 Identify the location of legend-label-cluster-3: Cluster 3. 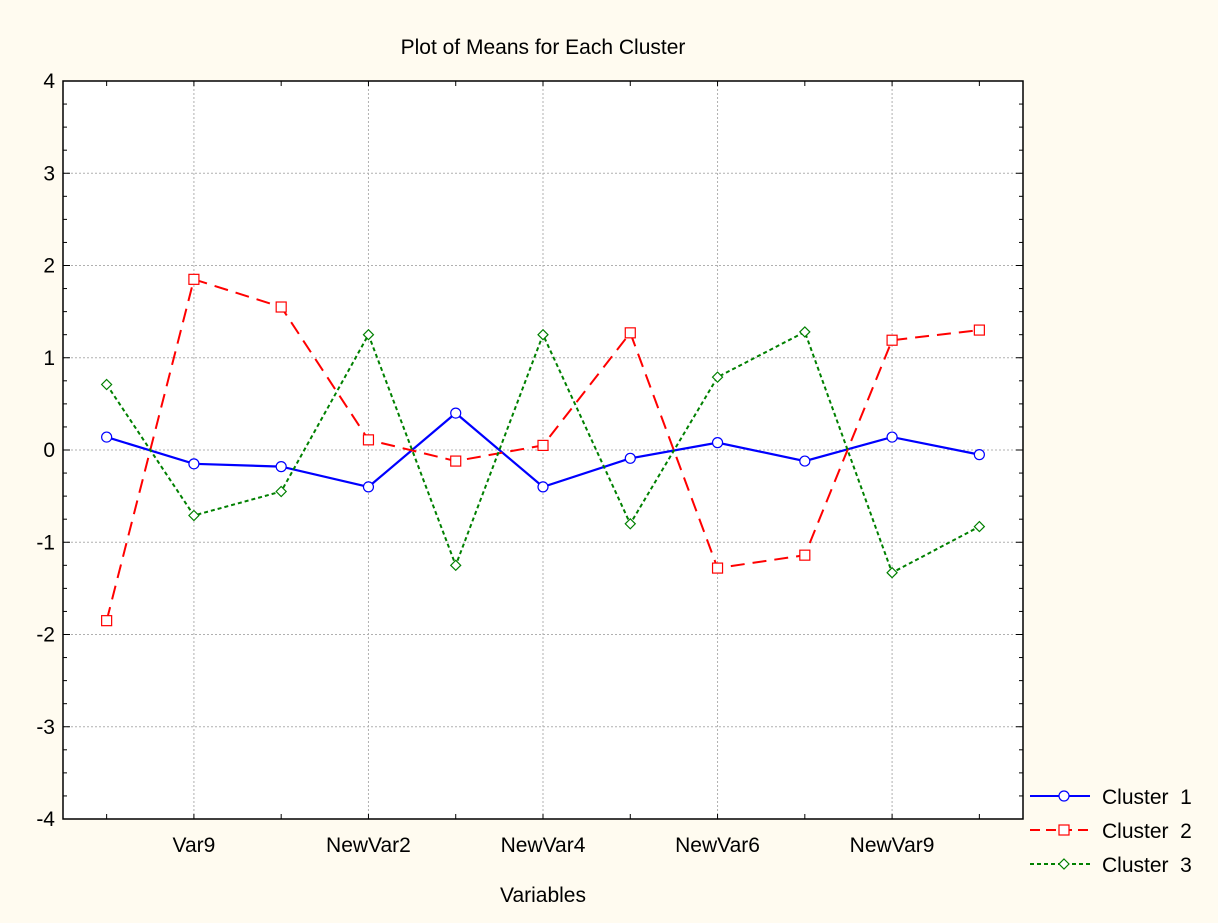
(1147, 865).